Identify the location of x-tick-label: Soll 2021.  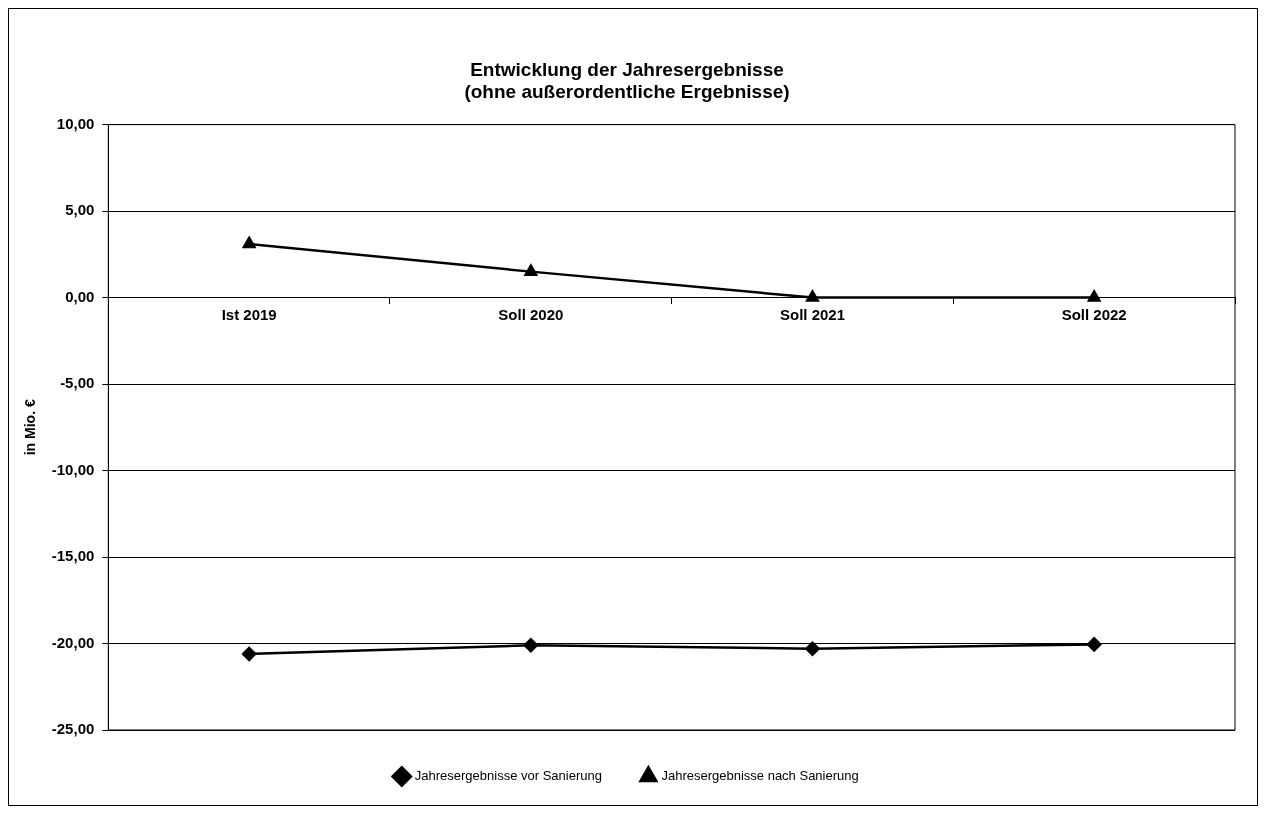
(812, 314).